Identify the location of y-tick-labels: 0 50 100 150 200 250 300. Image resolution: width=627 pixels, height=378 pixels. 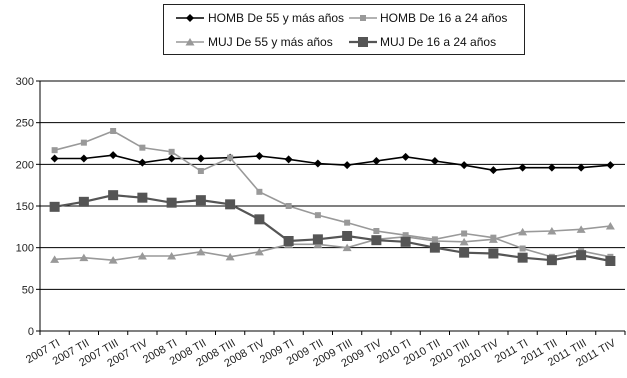
(25, 207).